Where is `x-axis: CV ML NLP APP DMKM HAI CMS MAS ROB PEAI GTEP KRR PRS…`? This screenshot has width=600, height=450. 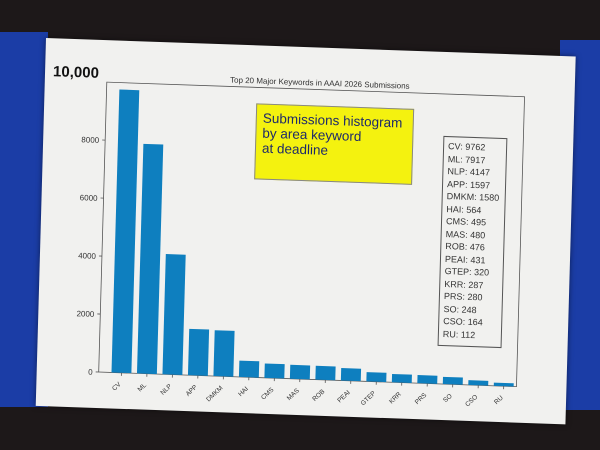
x-axis: CV ML NLP APP DMKM HAI CMS MAS ROB PEAI GTEP KRR PRS… is located at coordinates (308, 390).